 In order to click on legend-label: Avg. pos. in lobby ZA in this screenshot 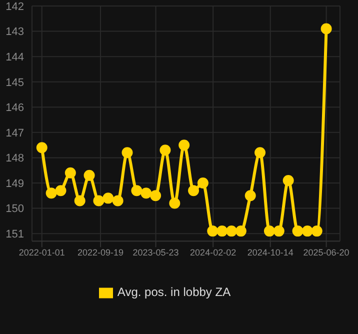, I will do `click(174, 292)`.